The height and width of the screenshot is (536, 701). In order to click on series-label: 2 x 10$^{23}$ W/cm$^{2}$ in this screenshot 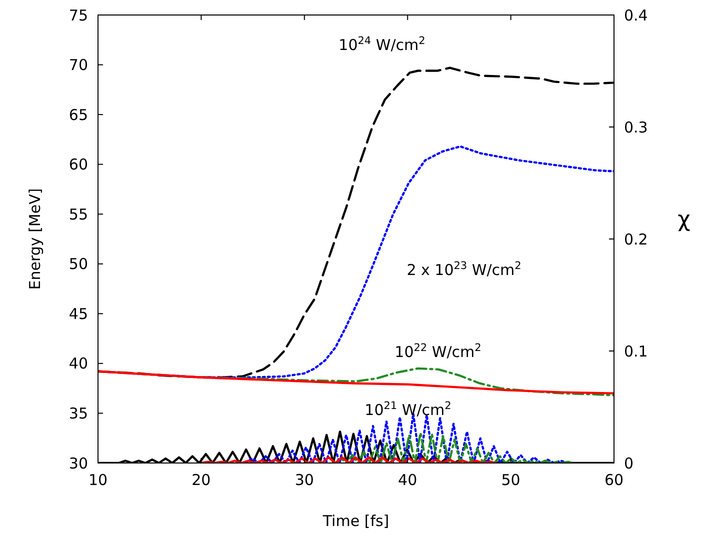, I will do `click(464, 269)`.